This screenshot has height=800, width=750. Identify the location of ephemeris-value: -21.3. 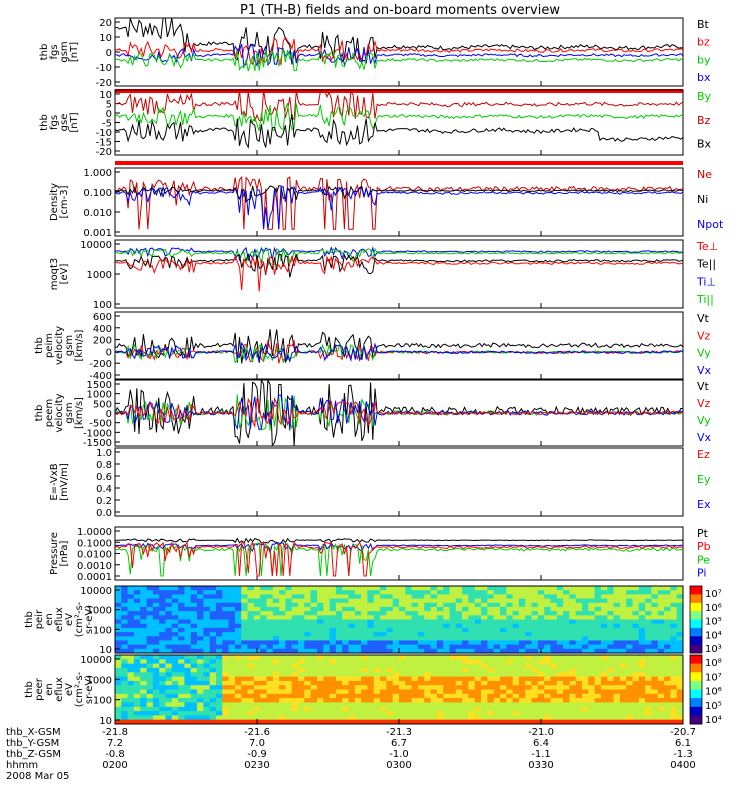
(399, 732).